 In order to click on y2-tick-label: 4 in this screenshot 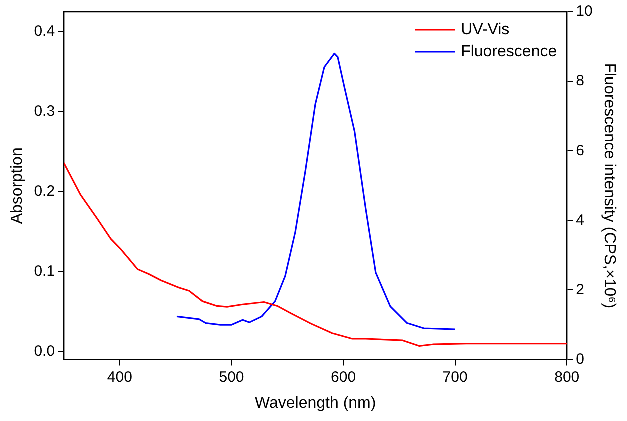, I will do `click(580, 220)`.